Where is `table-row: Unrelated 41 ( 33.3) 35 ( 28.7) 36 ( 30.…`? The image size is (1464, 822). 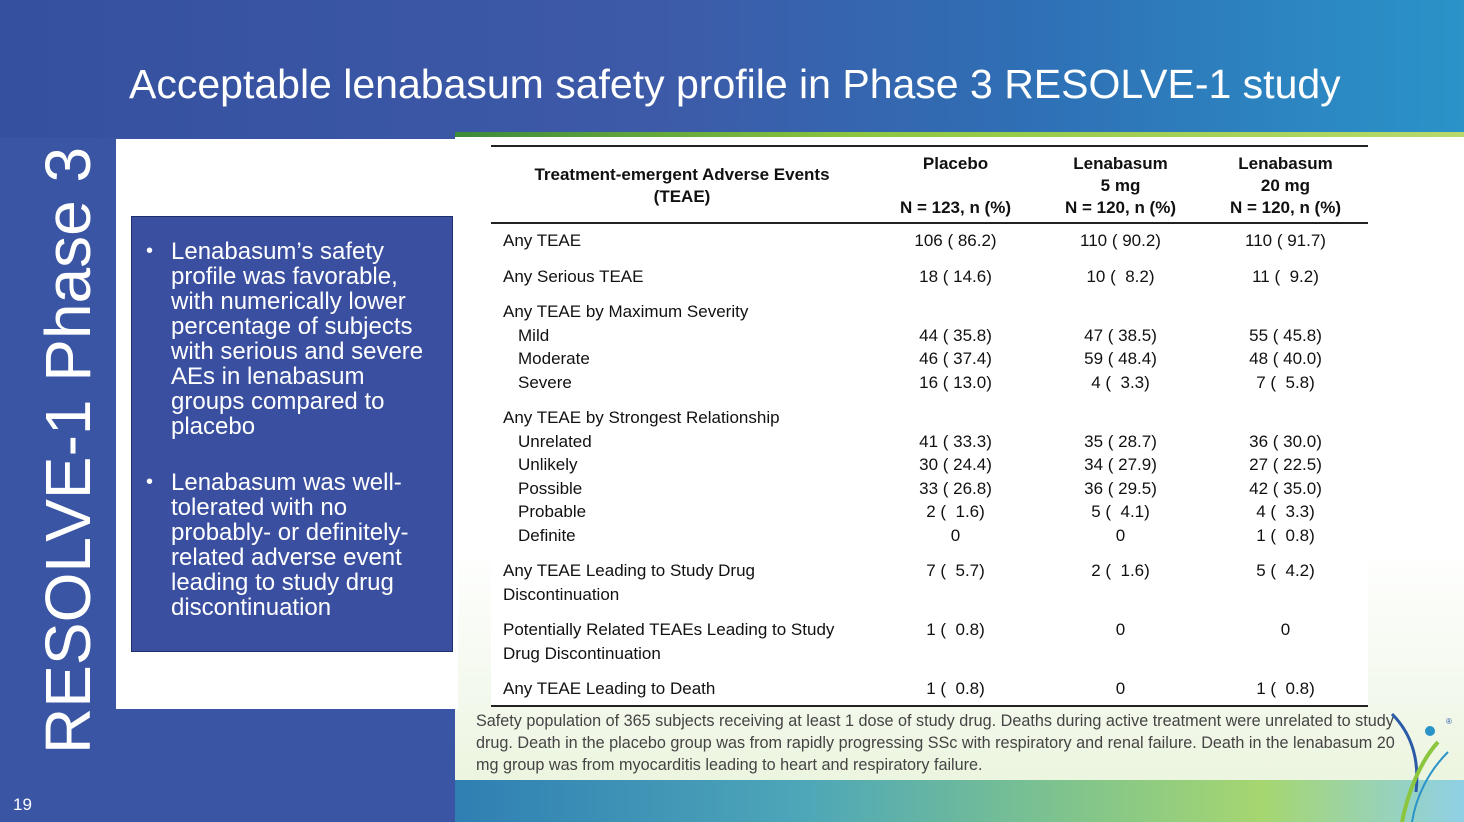
table-row: Unrelated 41 ( 33.3) 35 ( 28.7) 36 ( 30.… is located at coordinates (929, 442).